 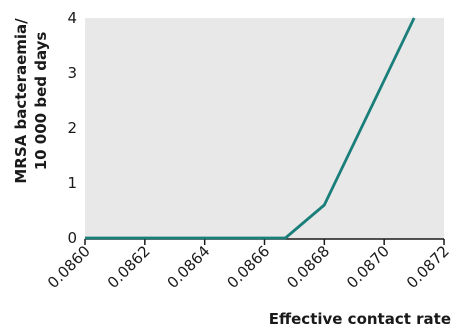 I want to click on x-axis-label: Effective contact rate, so click(x=360, y=319).